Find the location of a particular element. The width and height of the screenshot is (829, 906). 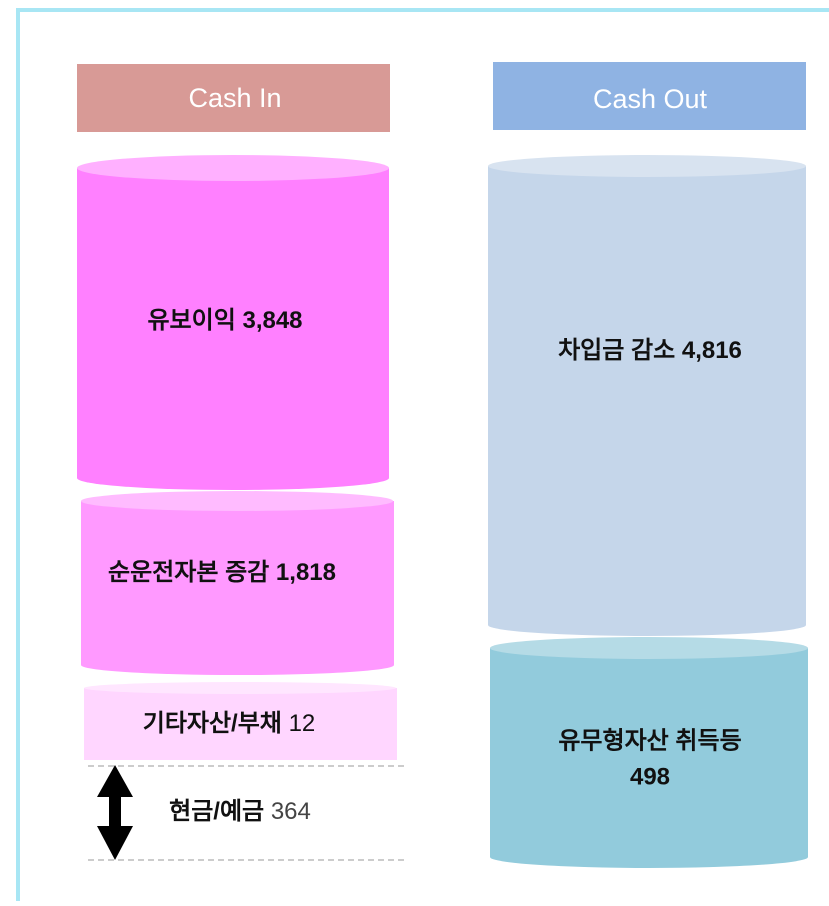

text-part: 순운전자본 증감 is located at coordinates (188, 572).